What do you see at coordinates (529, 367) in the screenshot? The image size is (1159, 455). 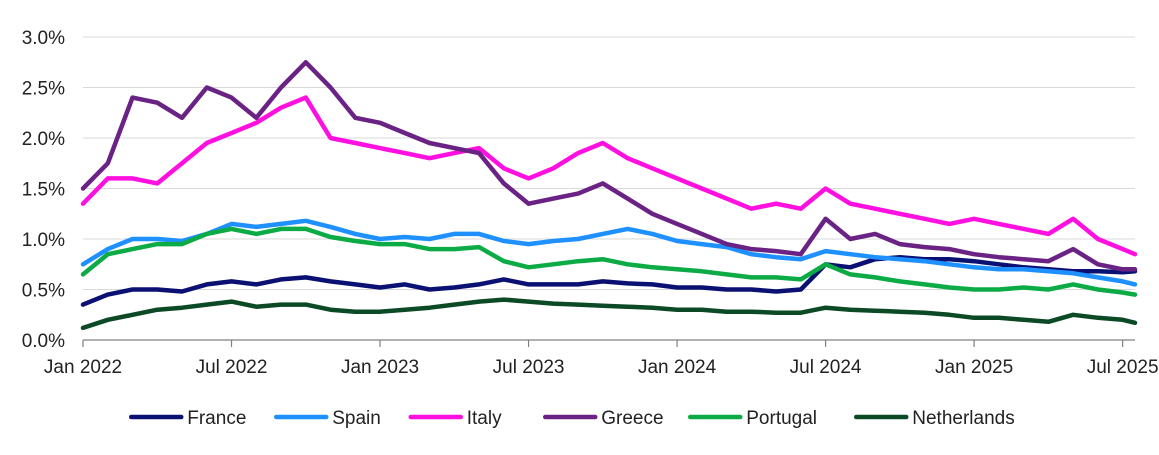 I see `x-tick-label: Jul 2023` at bounding box center [529, 367].